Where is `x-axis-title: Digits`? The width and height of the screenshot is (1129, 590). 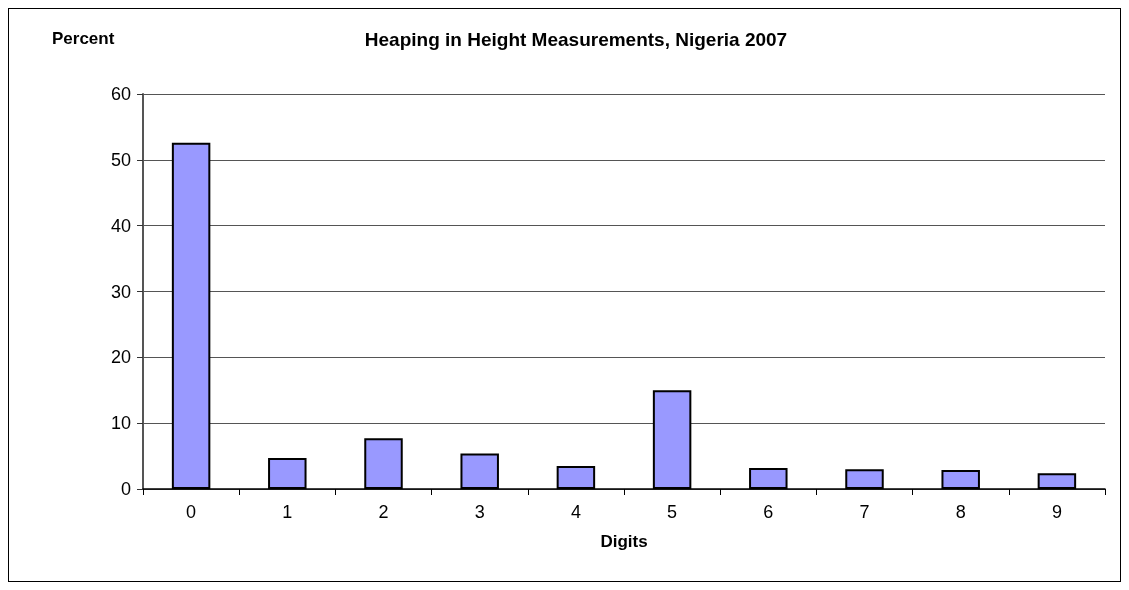
x-axis-title: Digits is located at coordinates (624, 541).